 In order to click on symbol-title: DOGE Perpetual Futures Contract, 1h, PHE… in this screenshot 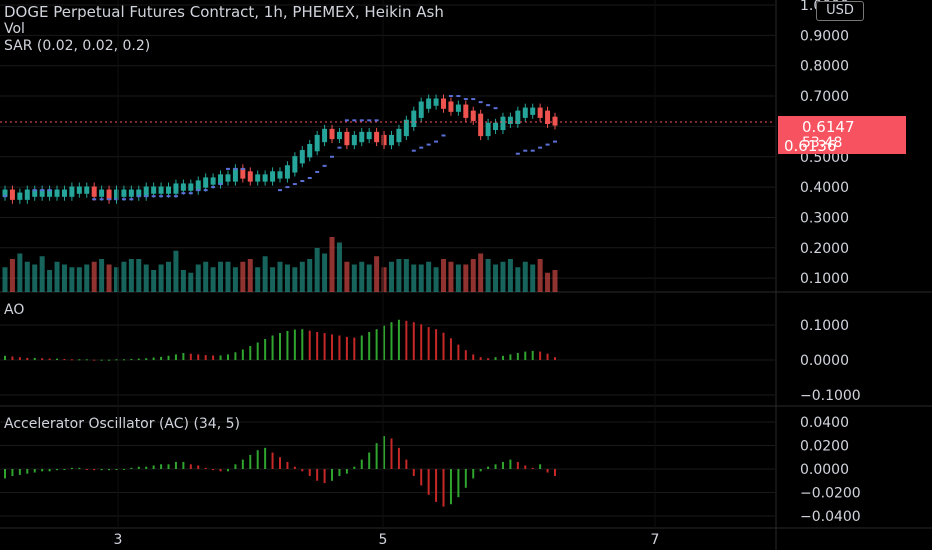, I will do `click(224, 12)`.